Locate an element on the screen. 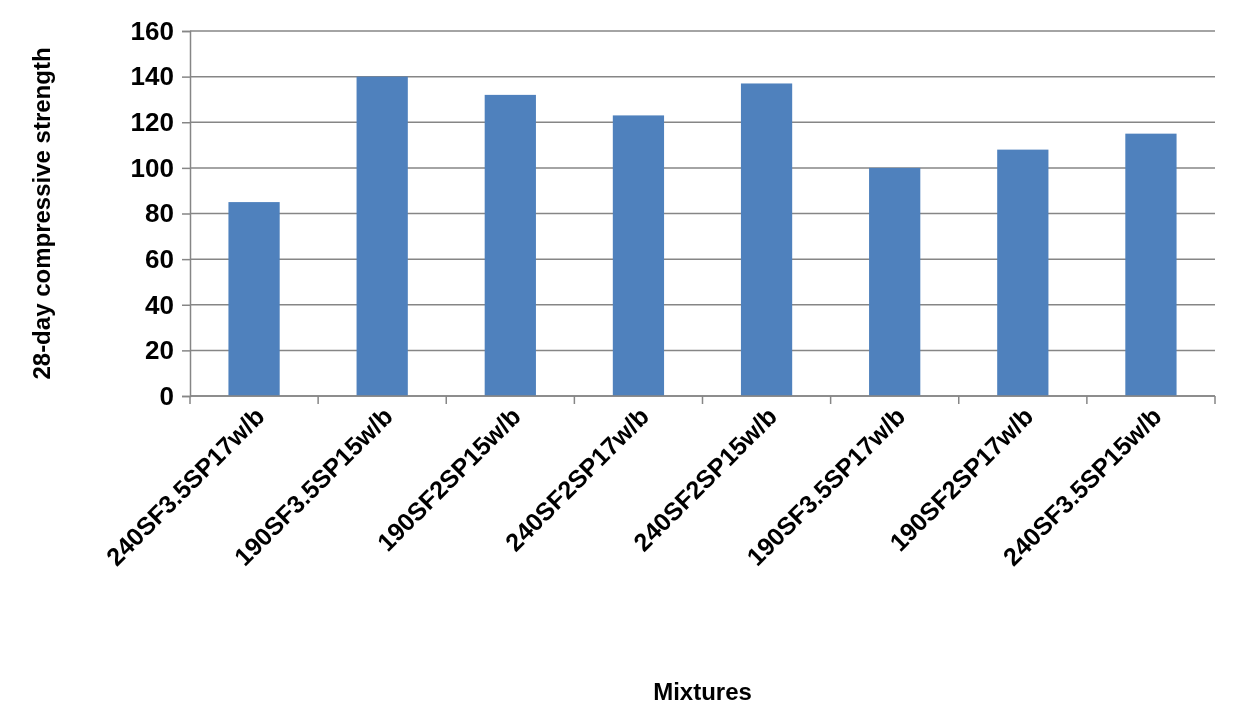 The width and height of the screenshot is (1255, 715). y-tick-label: 140 is located at coordinates (152, 76).